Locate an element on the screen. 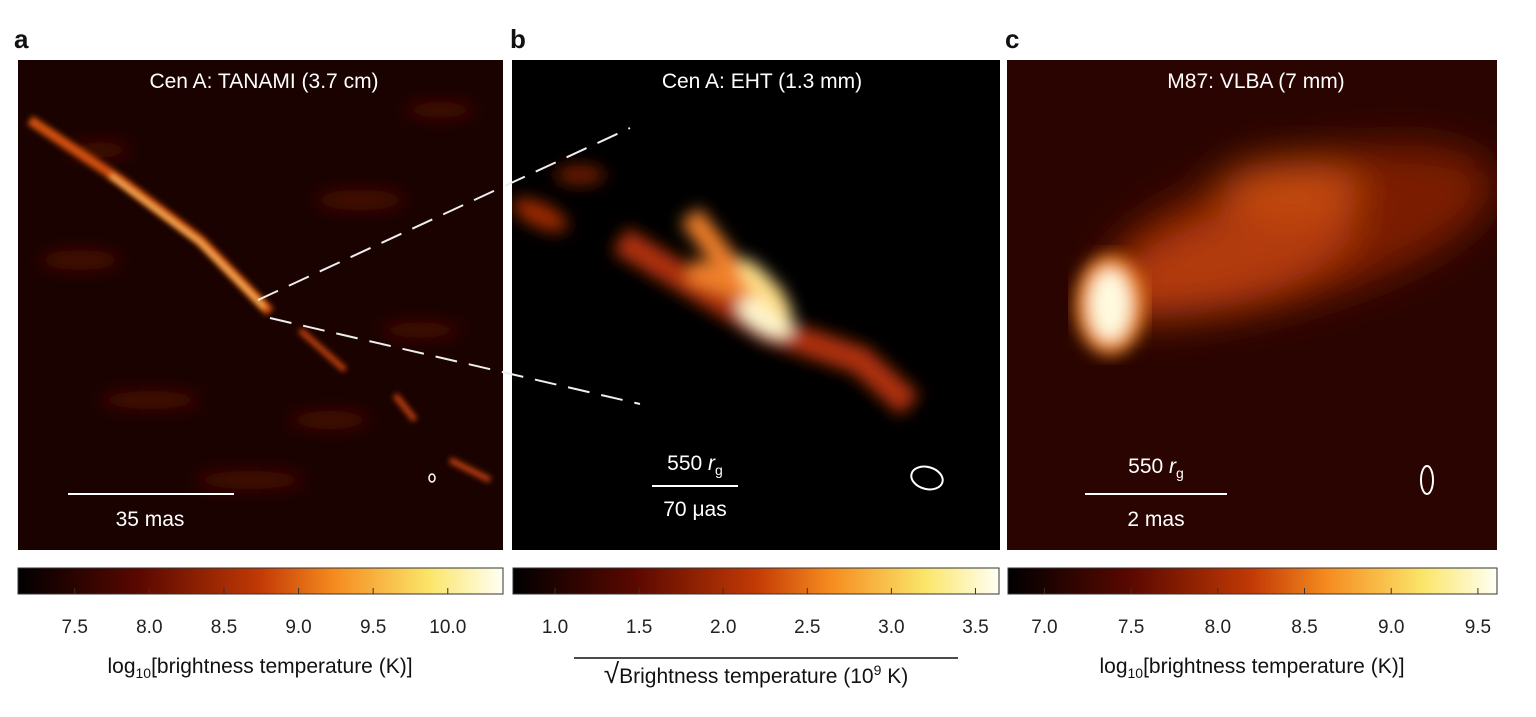 This screenshot has width=1536, height=717. scale-label: 70 μas is located at coordinates (694, 509).